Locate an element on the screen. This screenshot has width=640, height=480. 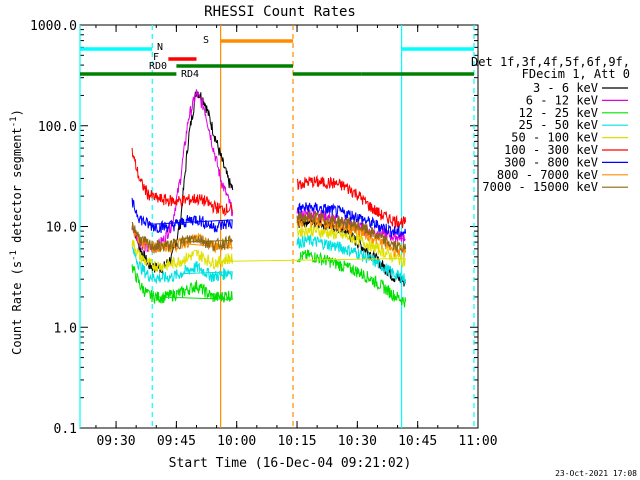
x-tick-label: 10:30 is located at coordinates (357, 441).